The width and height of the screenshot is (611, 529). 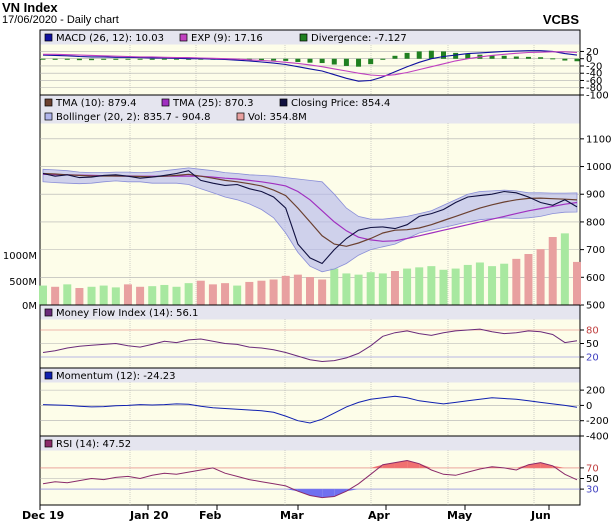 What do you see at coordinates (48, 443) in the screenshot?
I see `rsi-legend-swatch` at bounding box center [48, 443].